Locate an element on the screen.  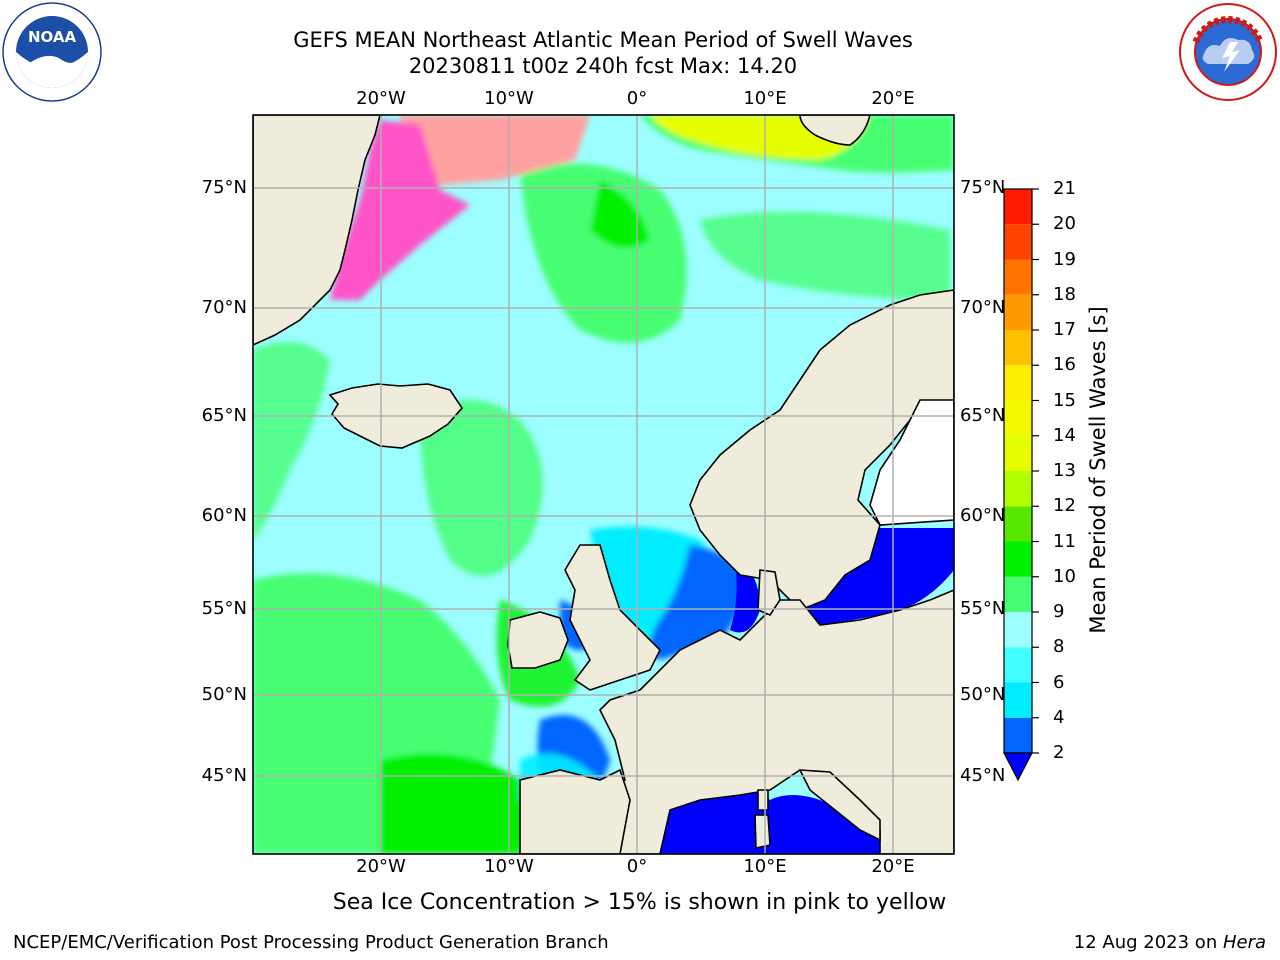
denmark is located at coordinates (769, 592).